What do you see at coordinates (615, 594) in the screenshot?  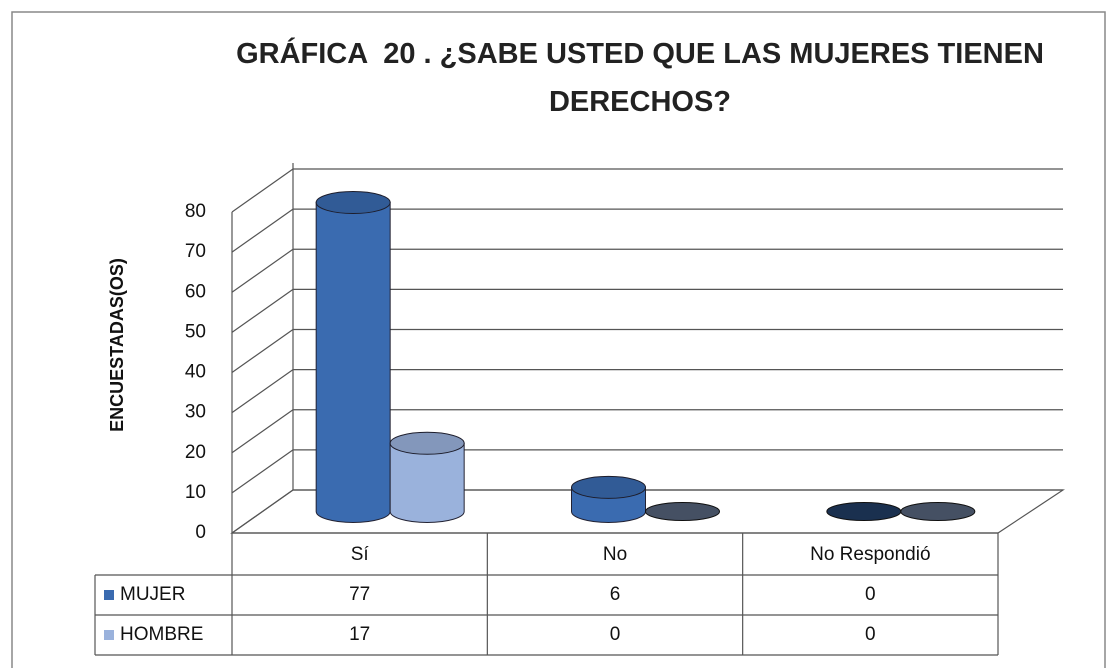 I see `table-value: 6` at bounding box center [615, 594].